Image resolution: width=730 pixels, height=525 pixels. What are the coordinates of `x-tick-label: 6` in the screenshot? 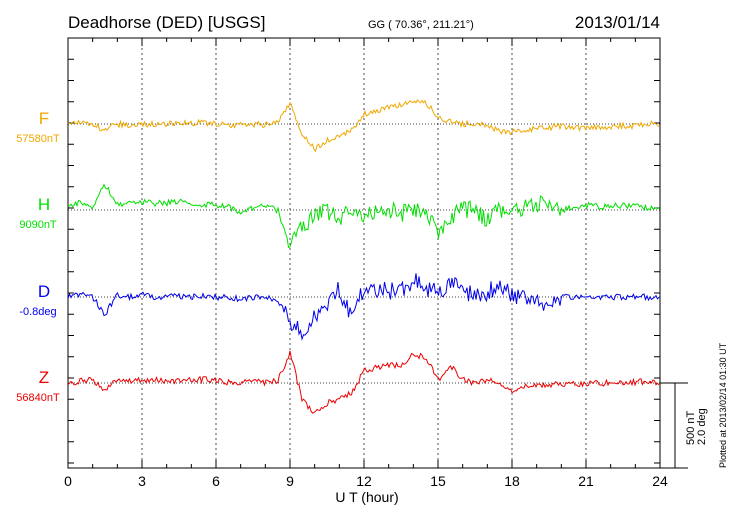 It's located at (216, 481).